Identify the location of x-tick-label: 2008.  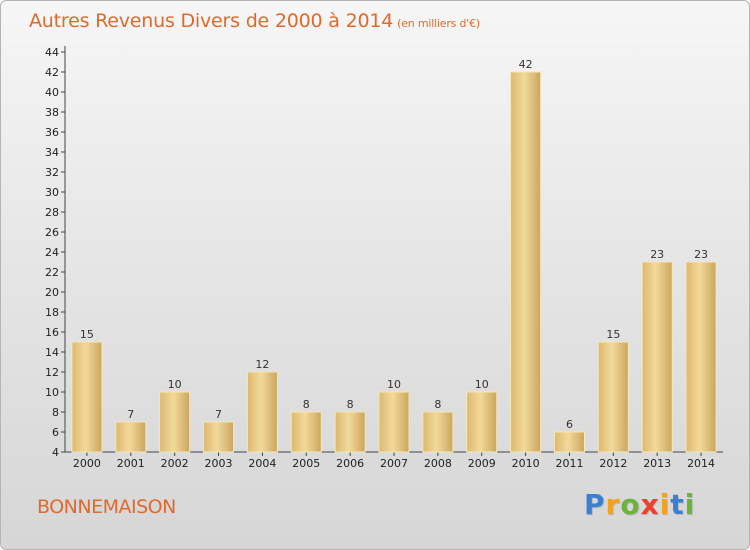
(438, 463).